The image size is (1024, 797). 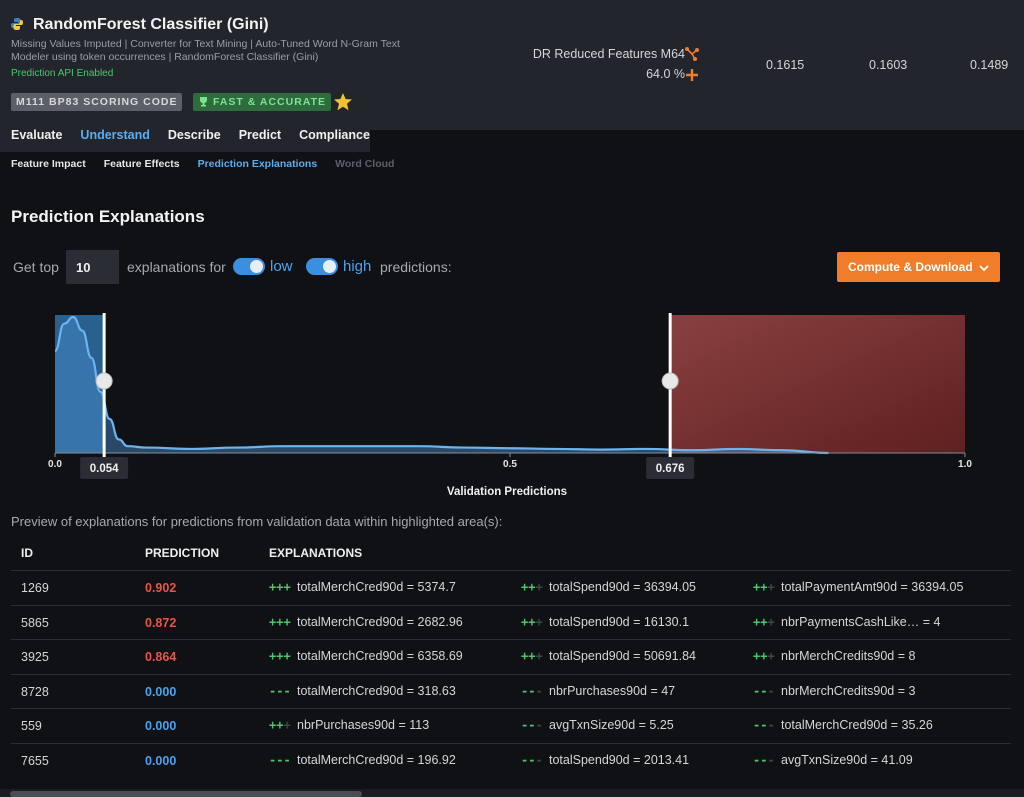 I want to click on horizontal-scrollbar, so click(x=512, y=793).